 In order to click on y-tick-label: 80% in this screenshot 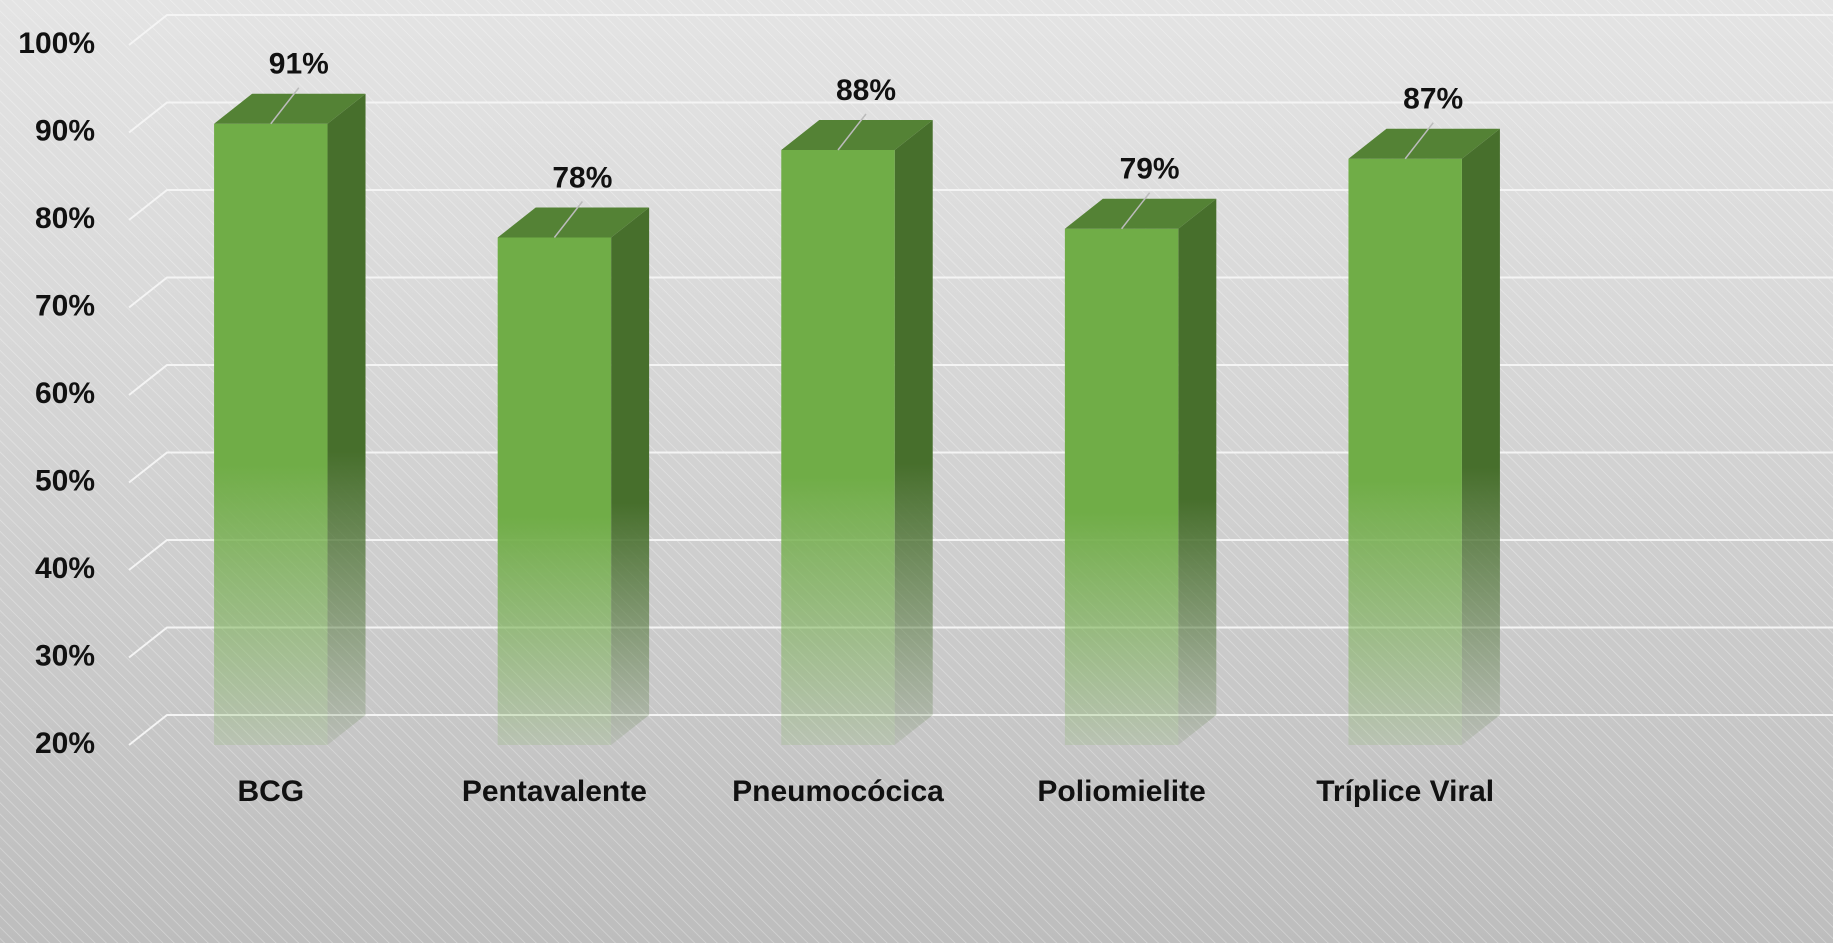, I will do `click(65, 218)`.